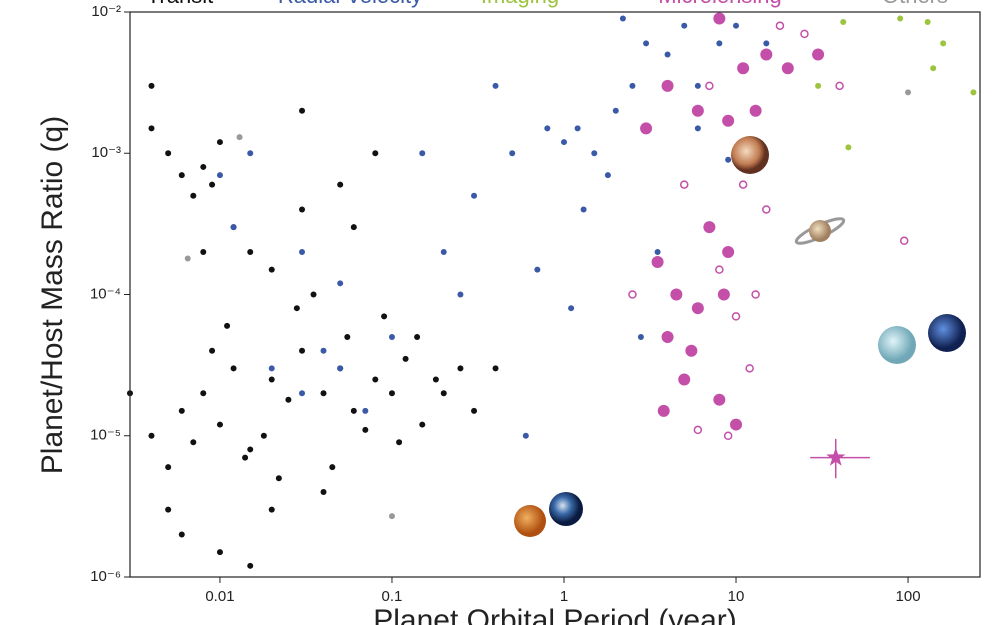 The image size is (1000, 625). I want to click on legend-label: Microlensing, so click(720, 4).